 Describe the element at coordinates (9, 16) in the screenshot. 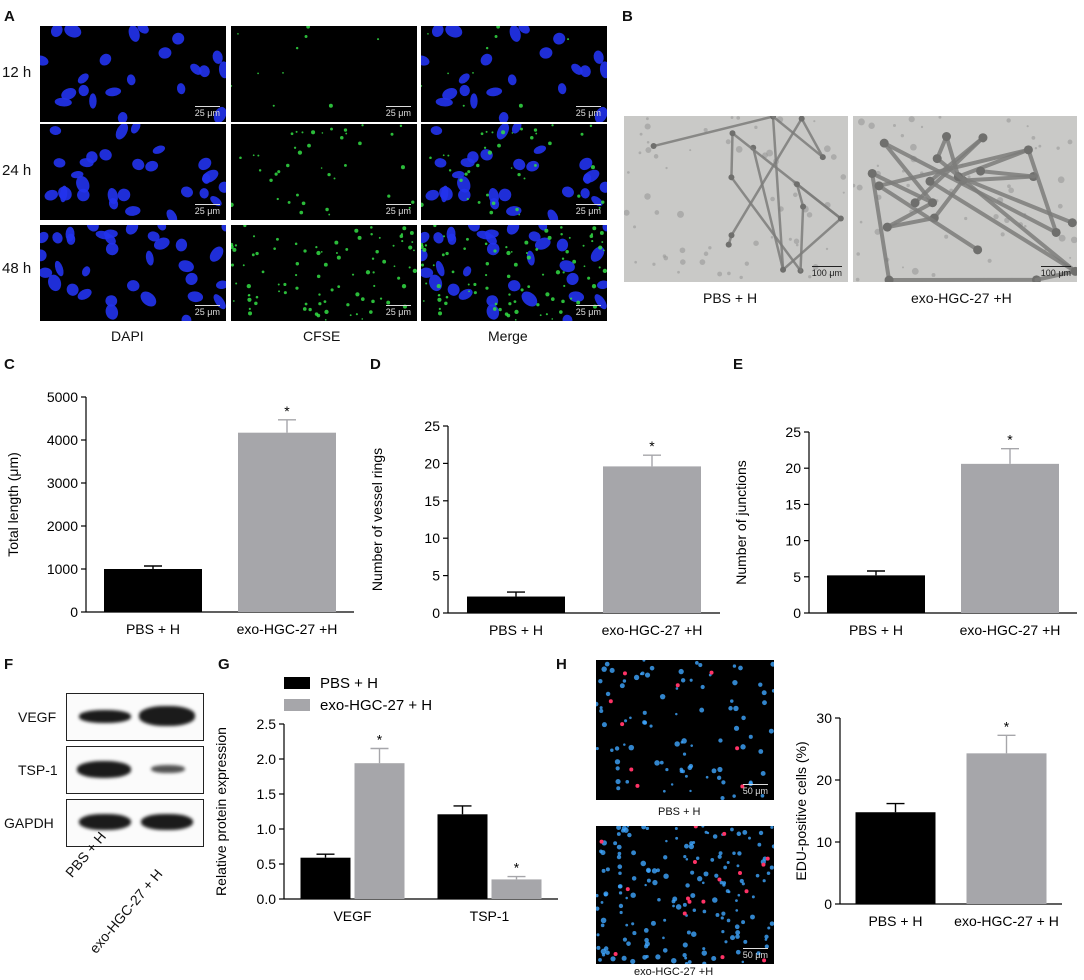

I see `panel-a-label: A` at that location.